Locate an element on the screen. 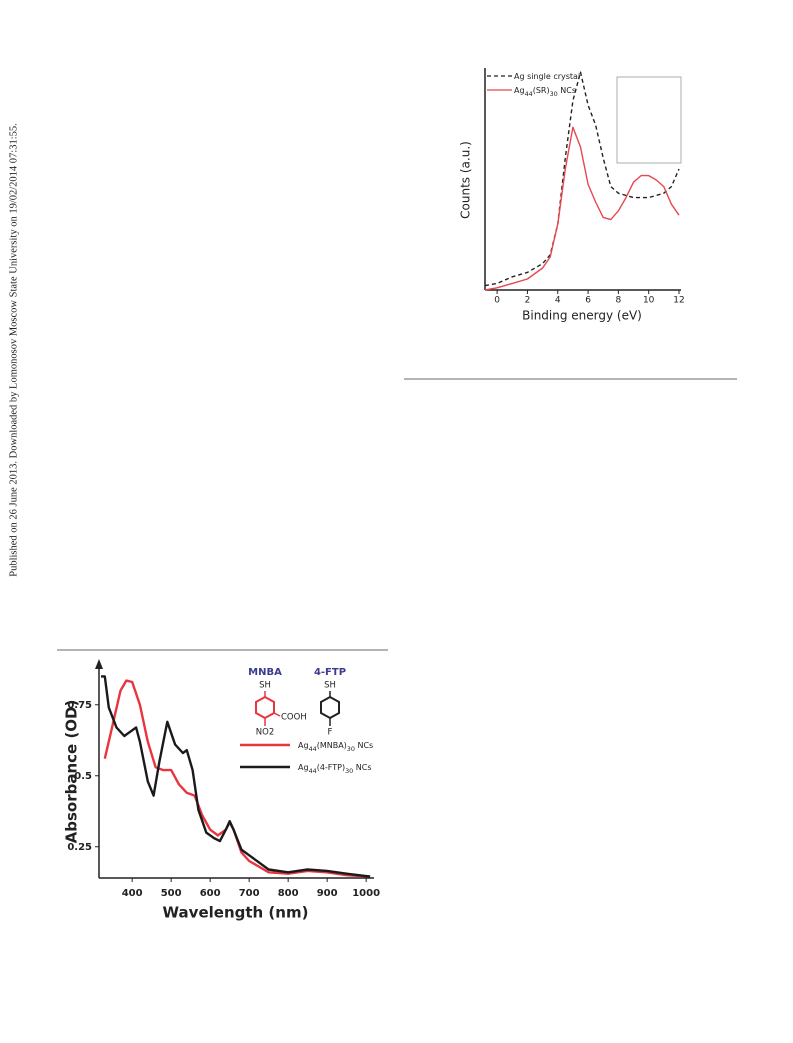  x-tick-label: 800 is located at coordinates (288, 893).